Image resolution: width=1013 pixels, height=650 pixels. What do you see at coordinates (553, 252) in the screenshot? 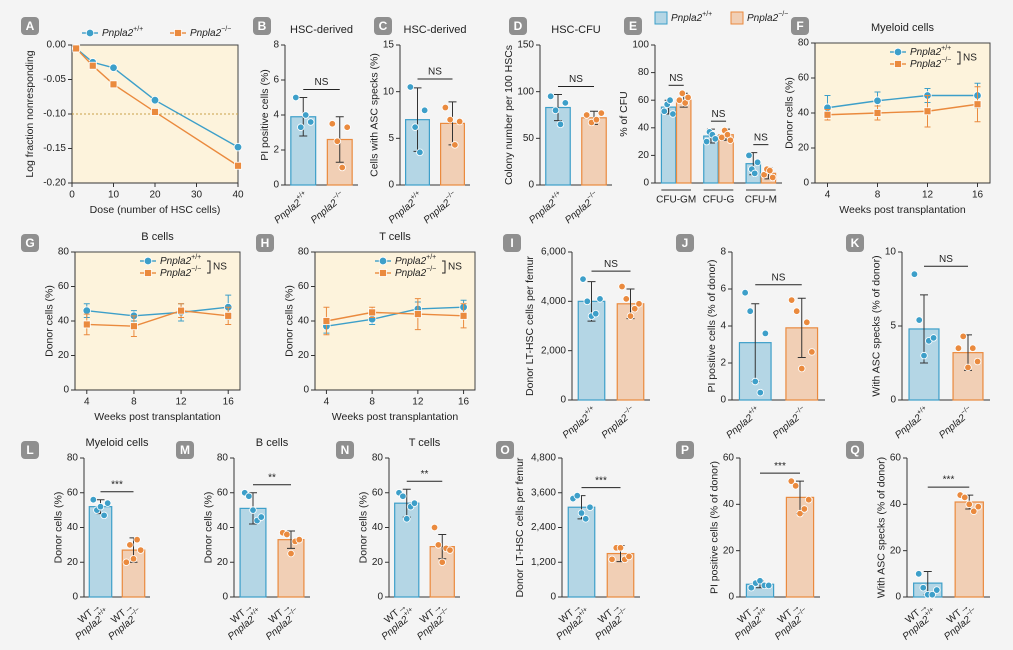
I see `y-tick-label: 6,000` at bounding box center [553, 252].